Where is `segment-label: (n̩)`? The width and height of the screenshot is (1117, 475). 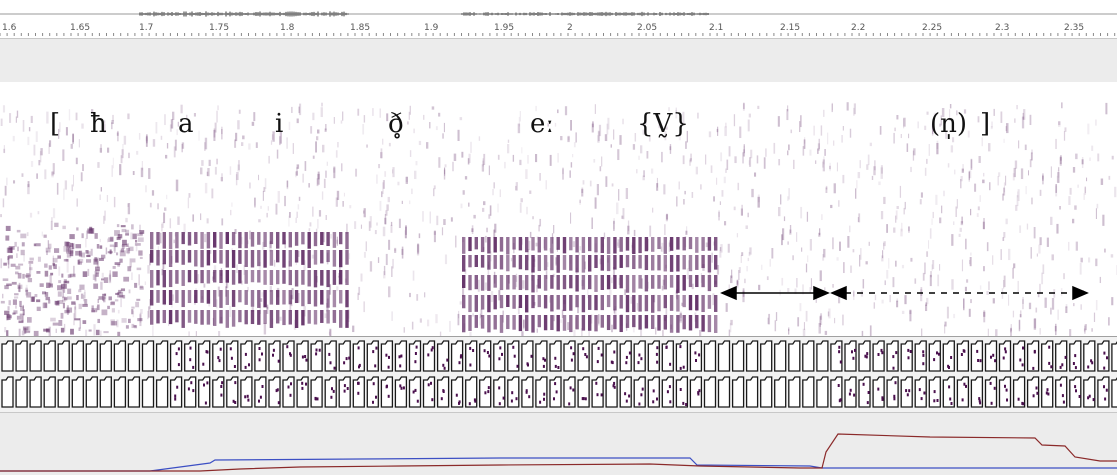
segment-label: (n̩) is located at coordinates (949, 124).